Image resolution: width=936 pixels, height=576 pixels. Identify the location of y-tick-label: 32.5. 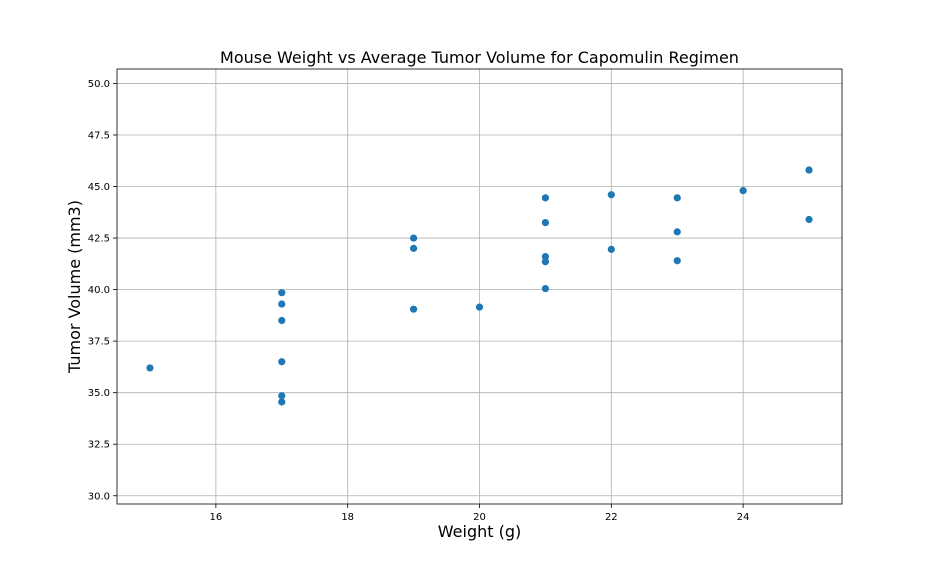
(99, 445).